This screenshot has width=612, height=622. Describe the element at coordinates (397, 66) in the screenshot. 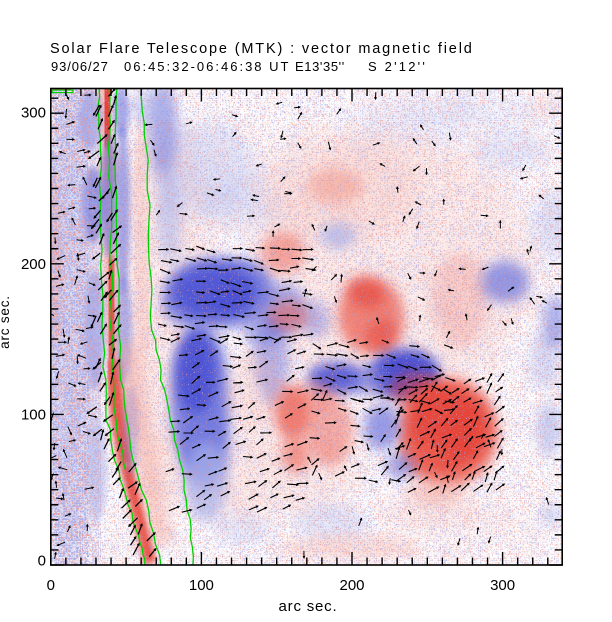

I see `svg-text: S 2'12''` at that location.